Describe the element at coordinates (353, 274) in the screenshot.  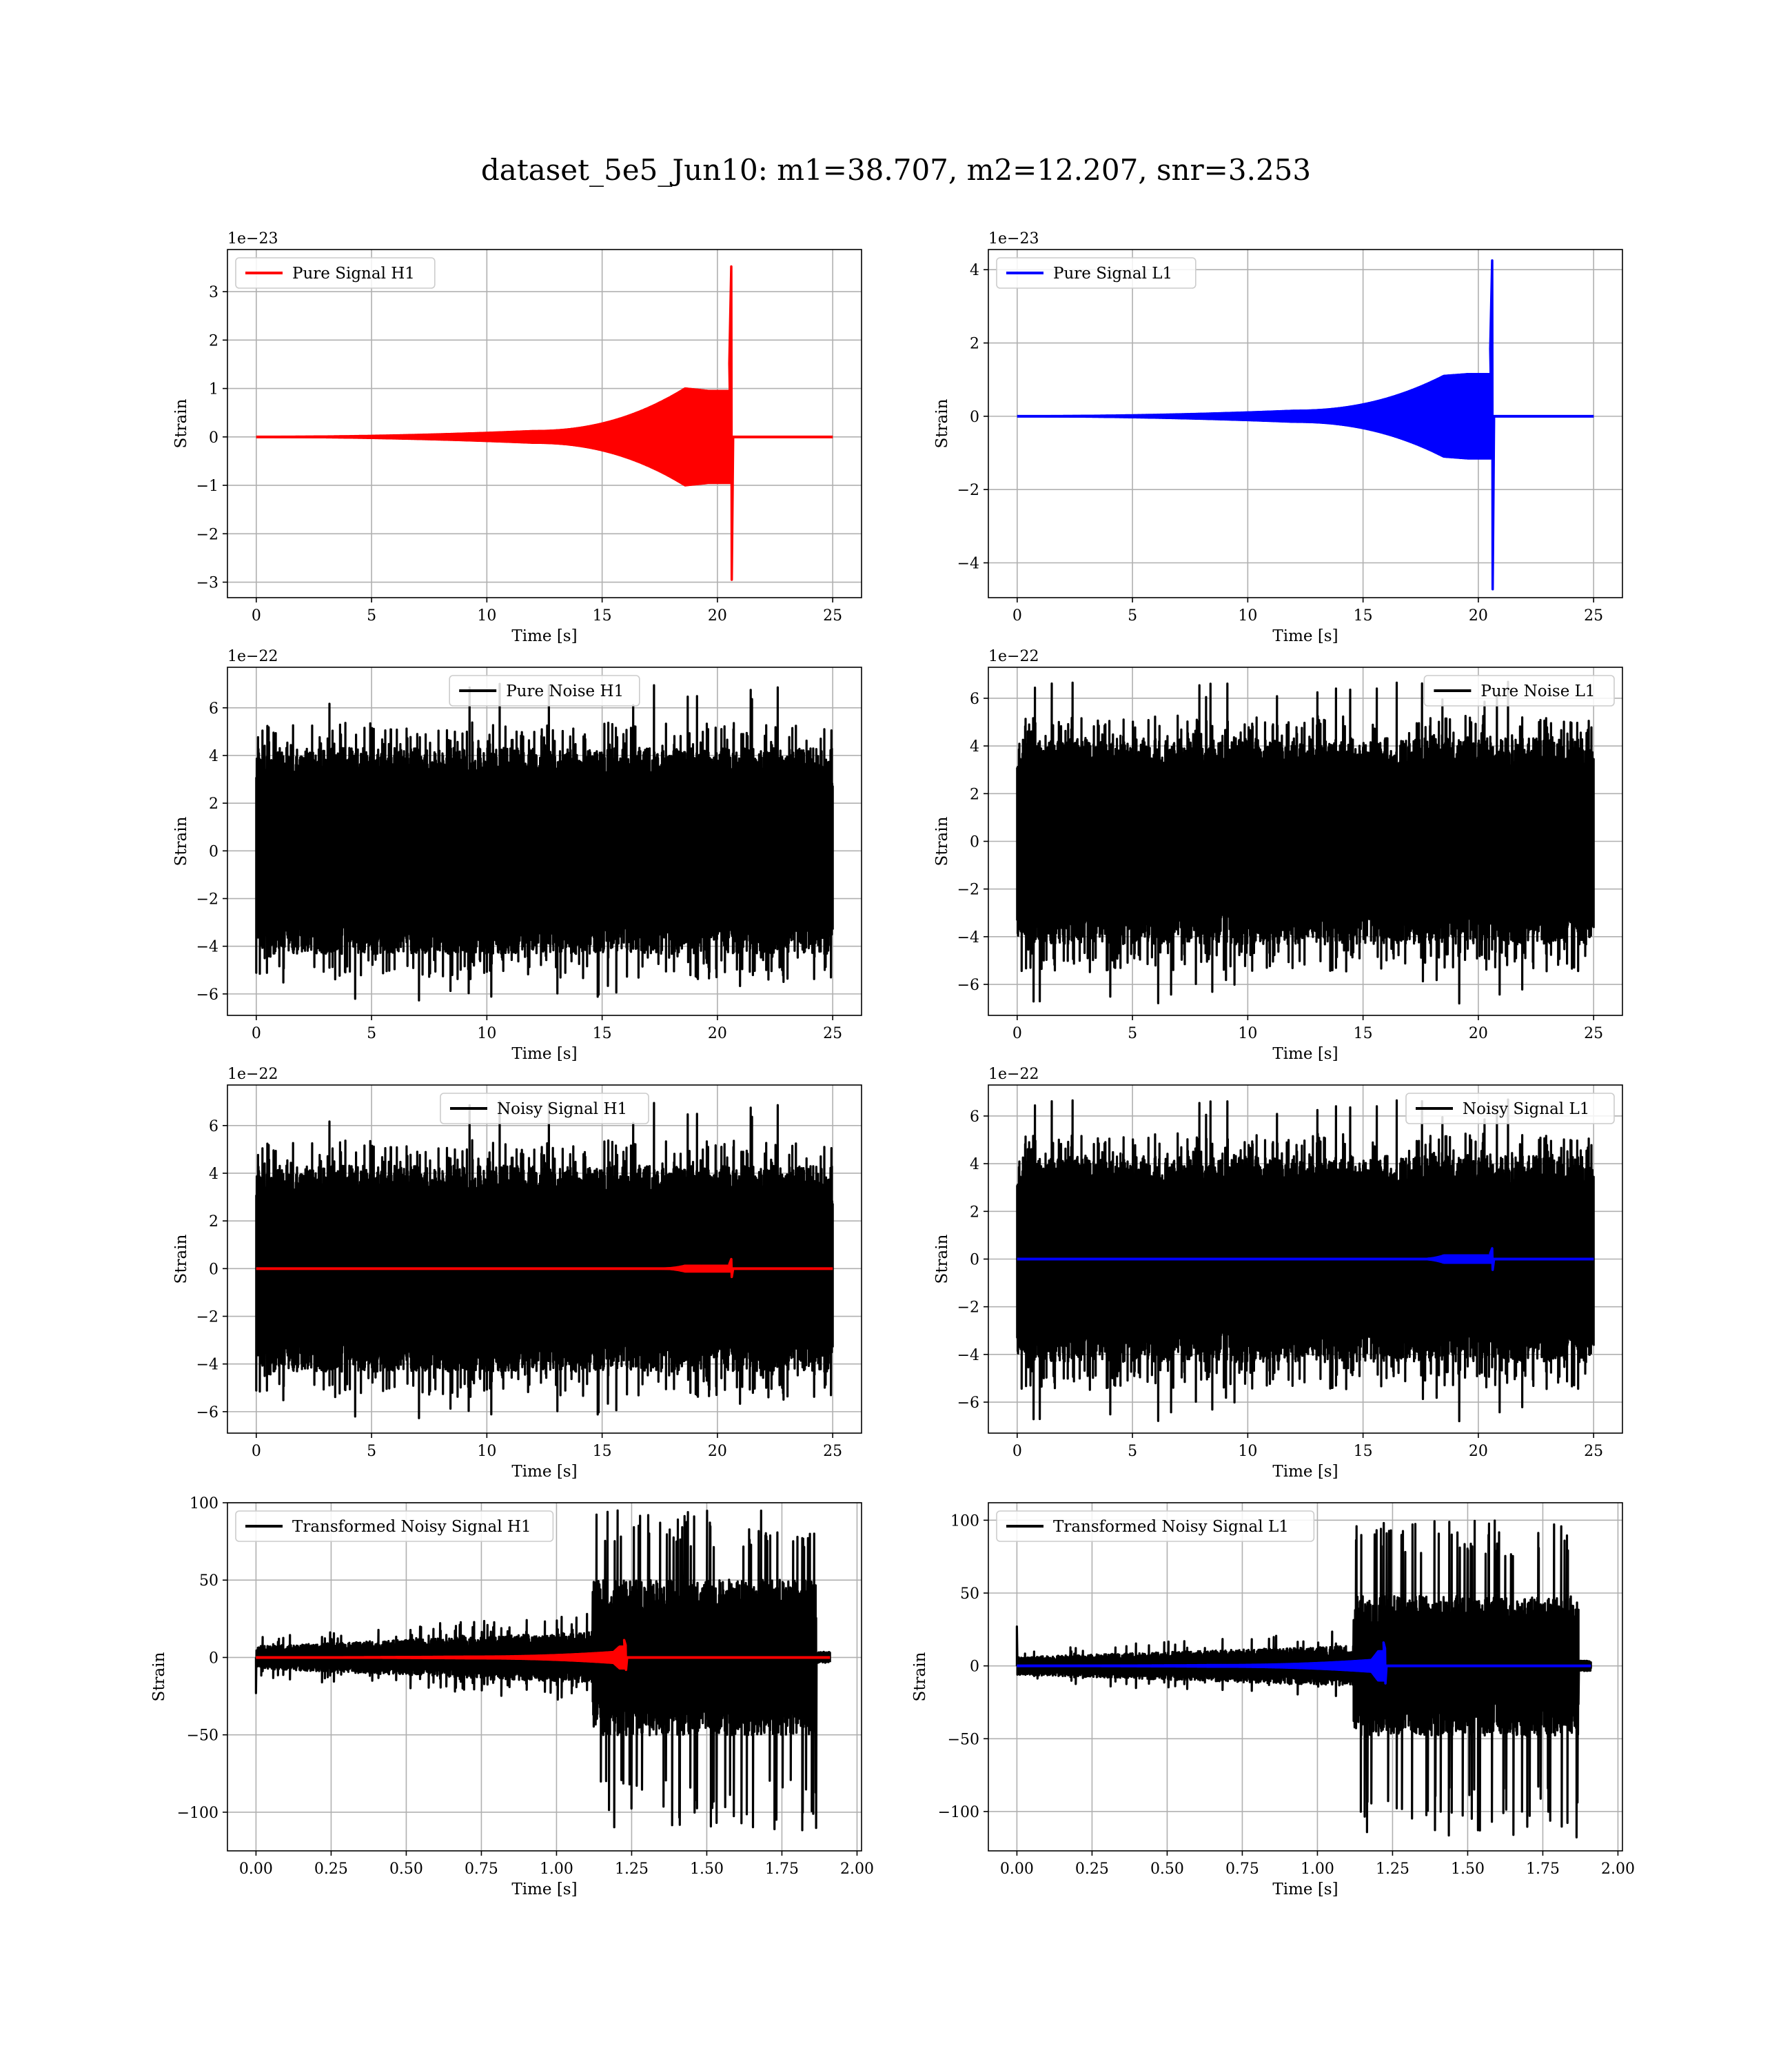
I see `legend-label: Pure Signal H1` at that location.